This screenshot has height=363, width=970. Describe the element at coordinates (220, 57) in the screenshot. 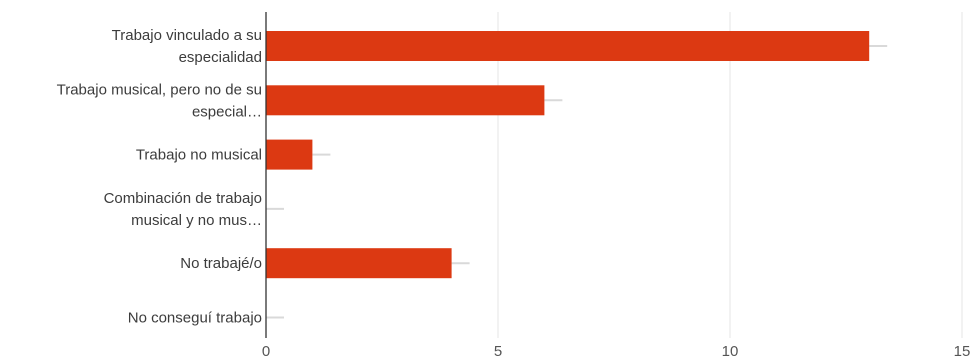

I see `category-label: especialidad` at that location.